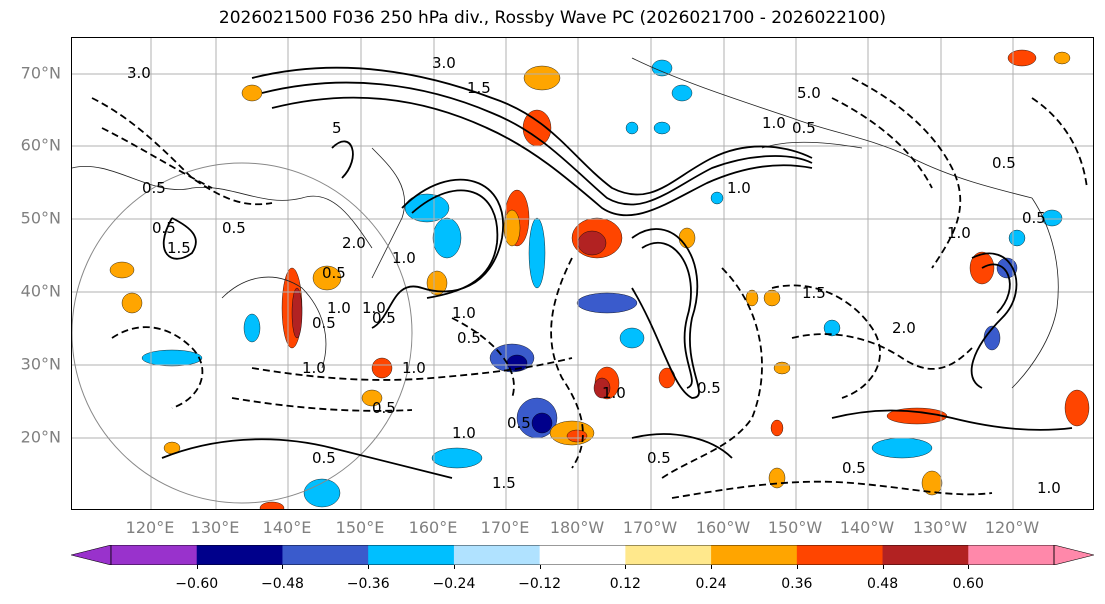 The width and height of the screenshot is (1105, 604). I want to click on longitude-label: 170°E, so click(505, 527).